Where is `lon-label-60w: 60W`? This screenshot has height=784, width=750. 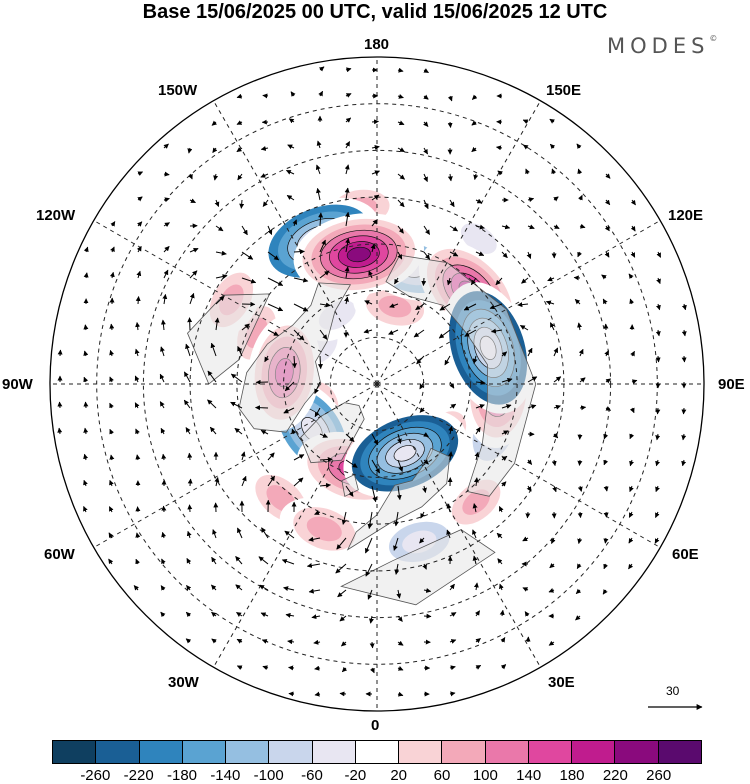
lon-label-60w: 60W is located at coordinates (59, 554).